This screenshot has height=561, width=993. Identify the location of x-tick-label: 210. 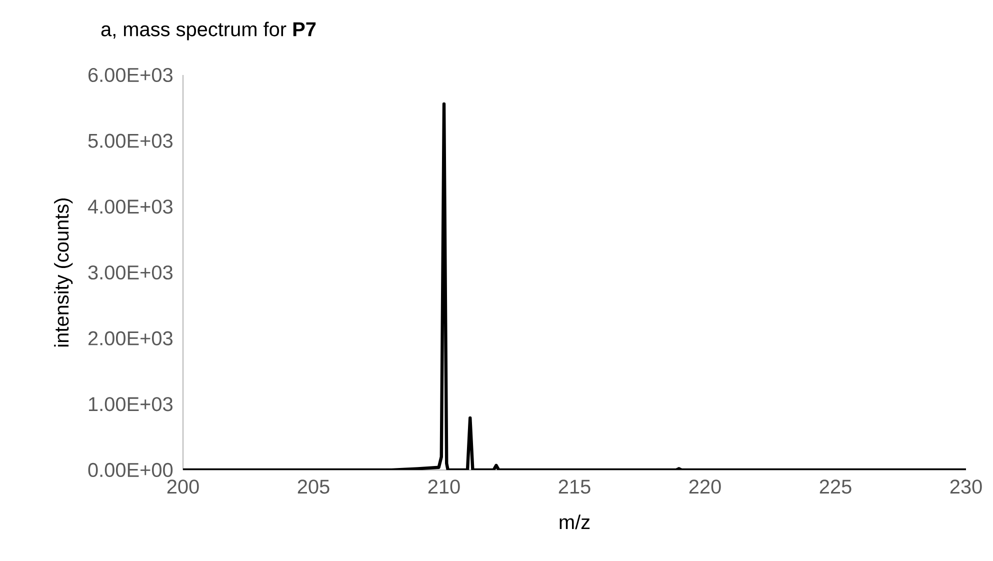
(444, 487).